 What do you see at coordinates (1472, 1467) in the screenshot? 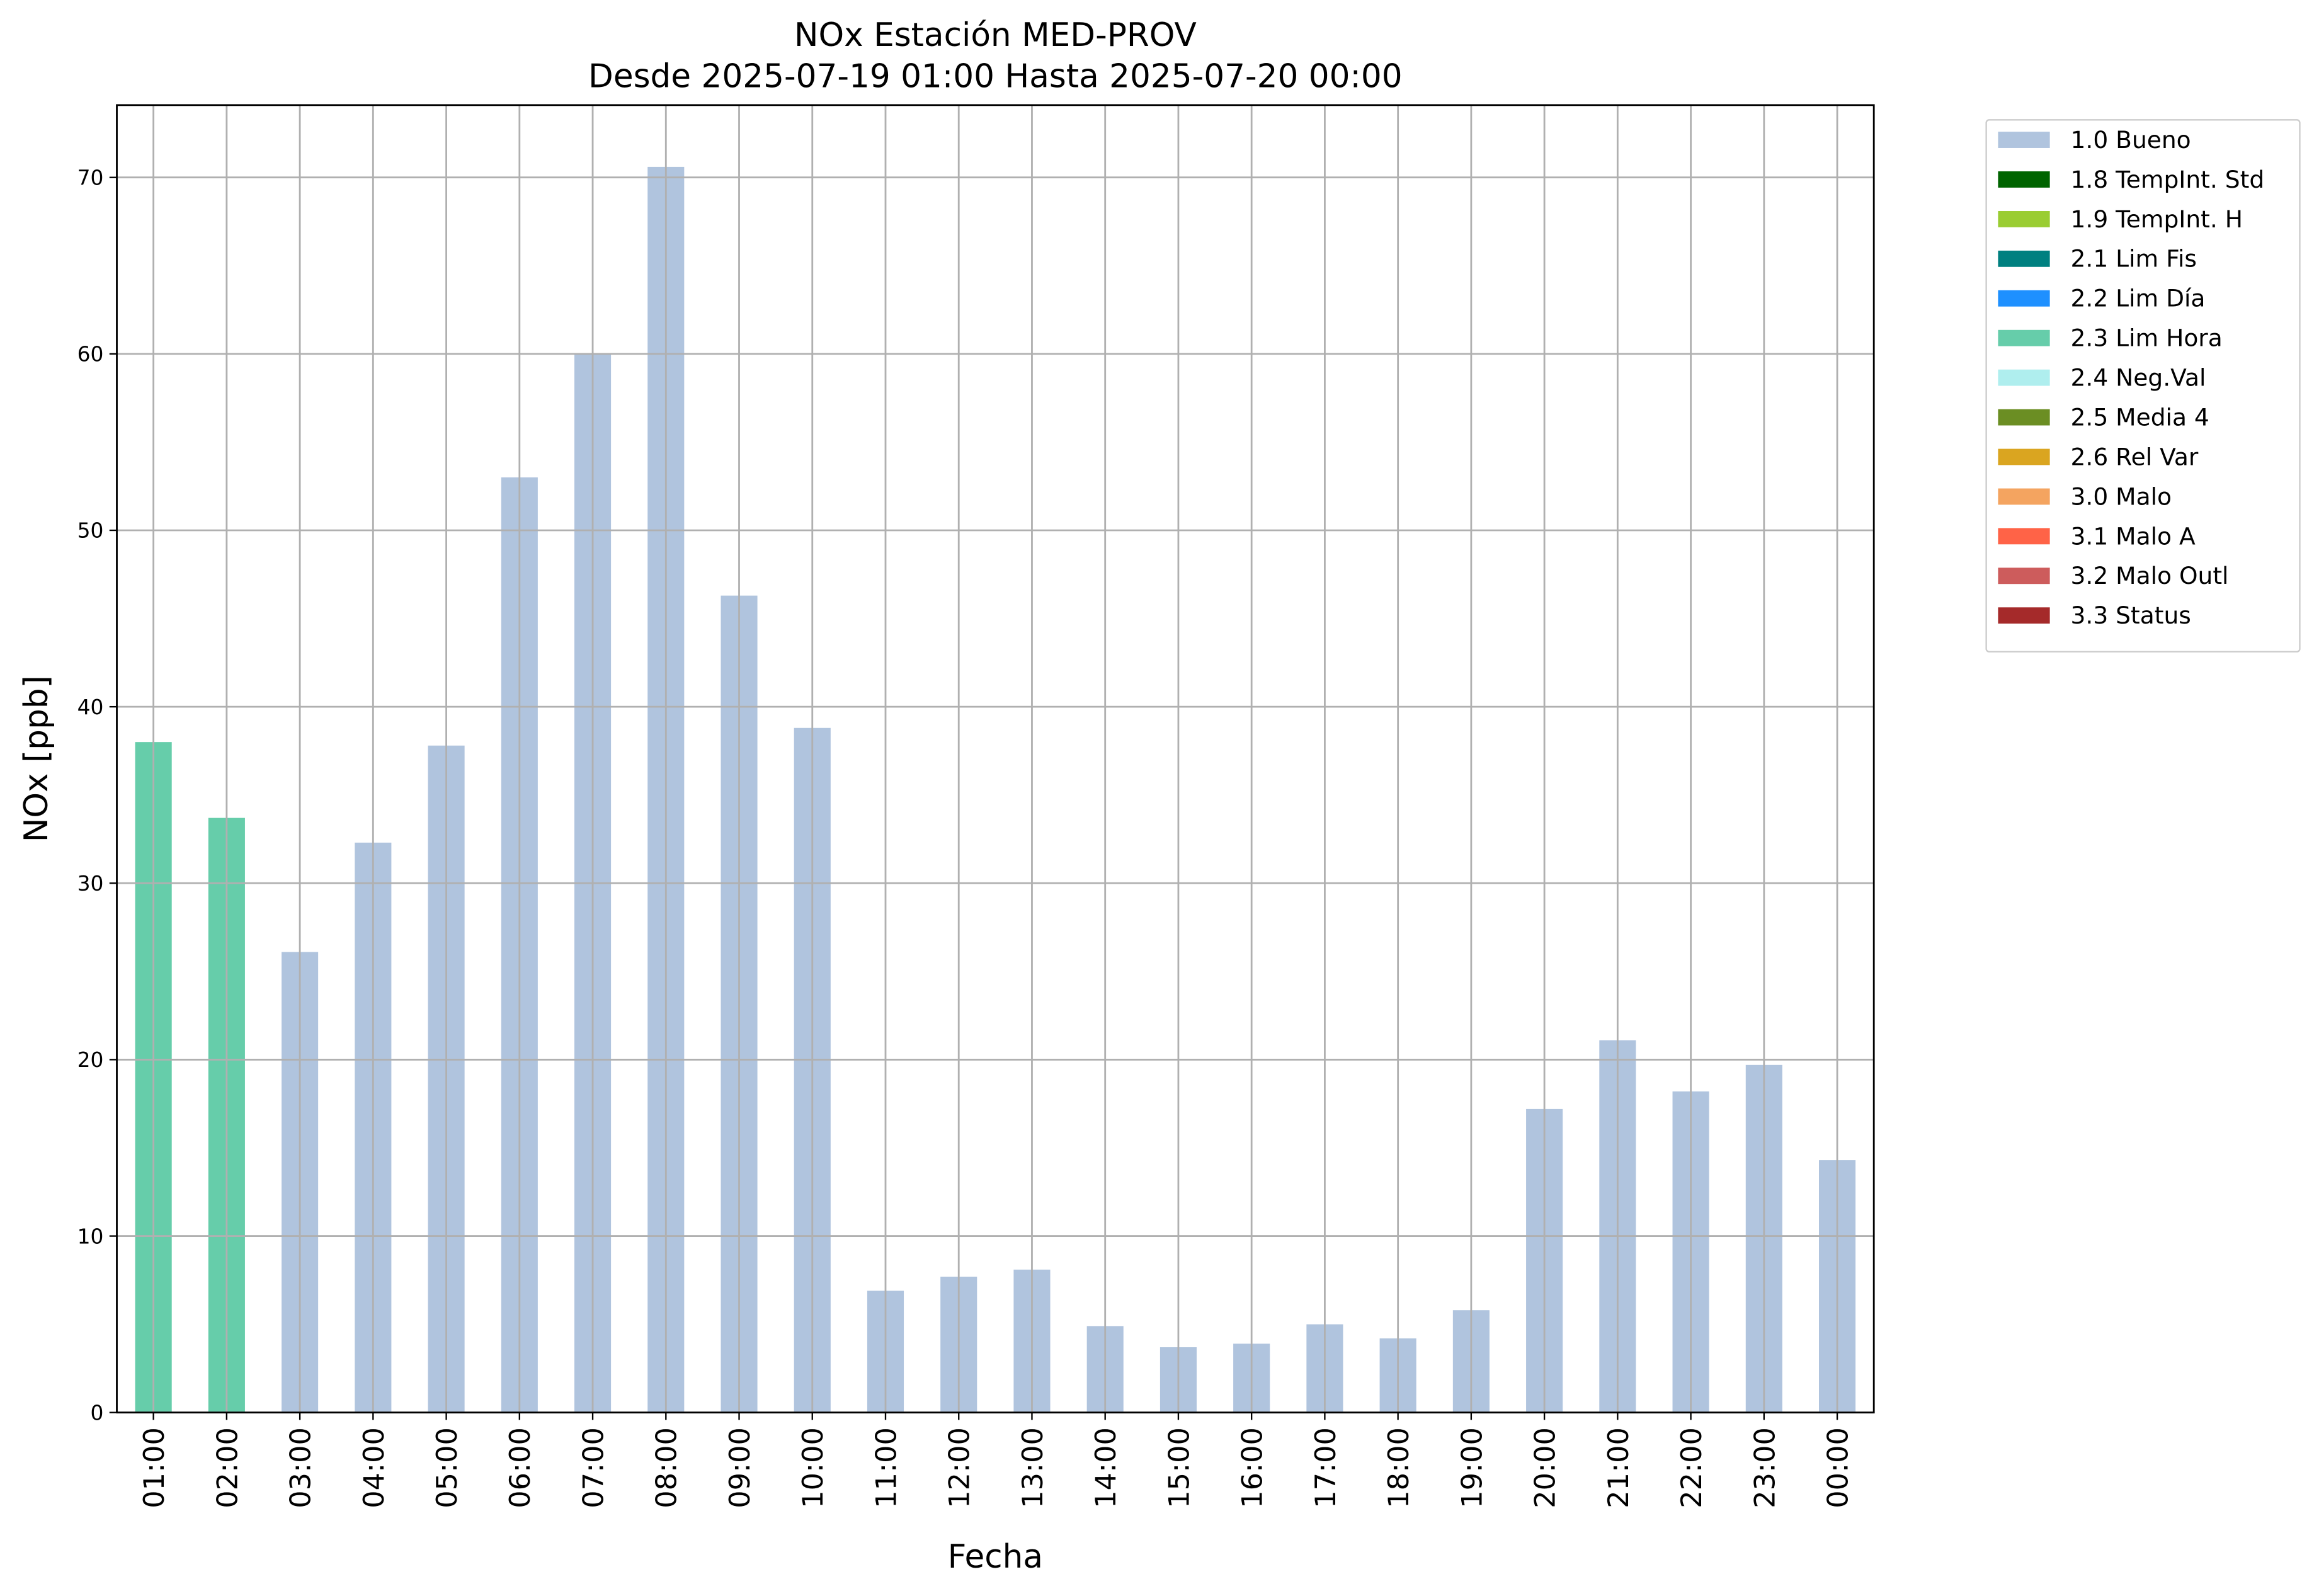
I see `x-tick-label: 19:00` at bounding box center [1472, 1467].